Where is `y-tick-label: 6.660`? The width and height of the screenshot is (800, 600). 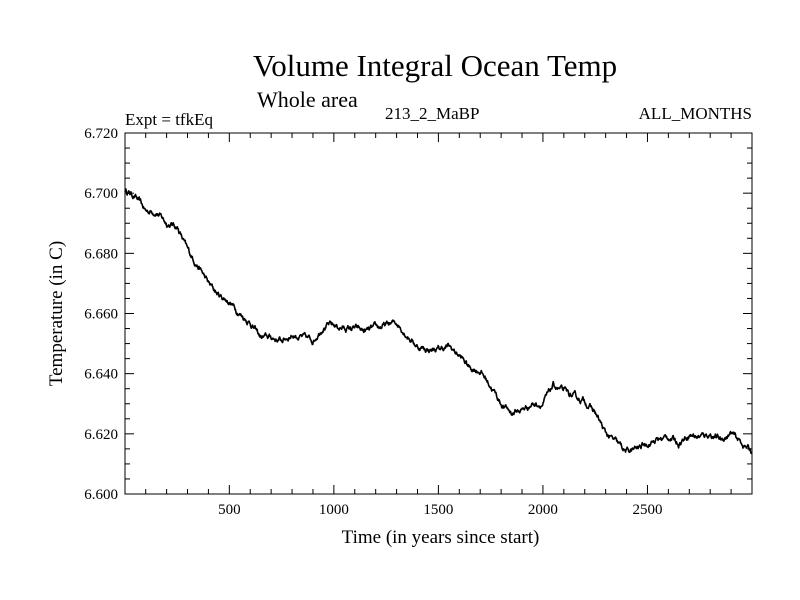
y-tick-label: 6.660 is located at coordinates (101, 315).